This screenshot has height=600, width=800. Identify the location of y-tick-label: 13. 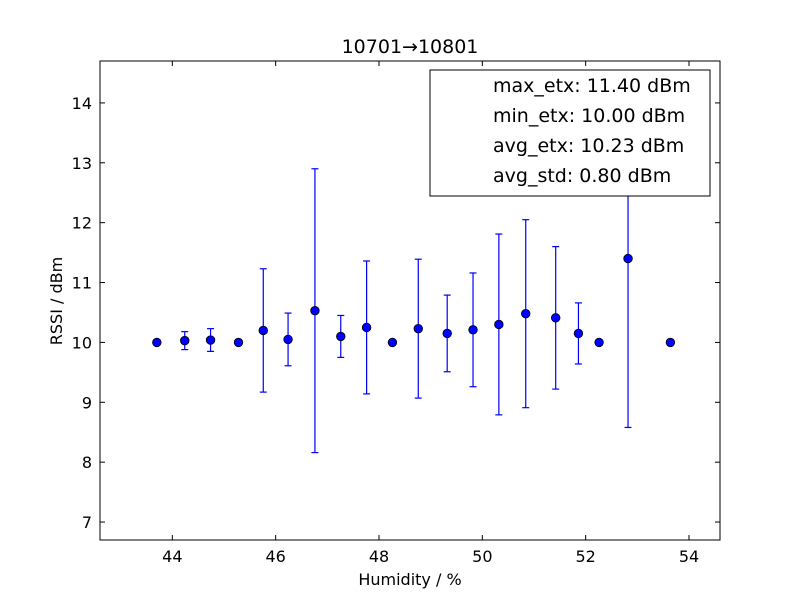
(82, 163).